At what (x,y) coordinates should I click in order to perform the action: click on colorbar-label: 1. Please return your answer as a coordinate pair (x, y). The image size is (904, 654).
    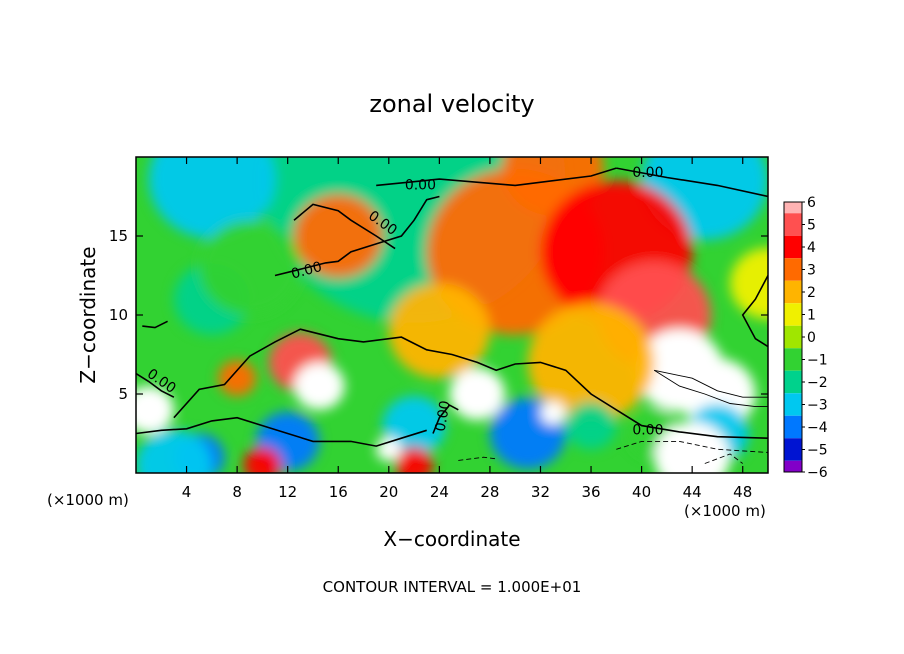
    Looking at the image, I should click on (811, 316).